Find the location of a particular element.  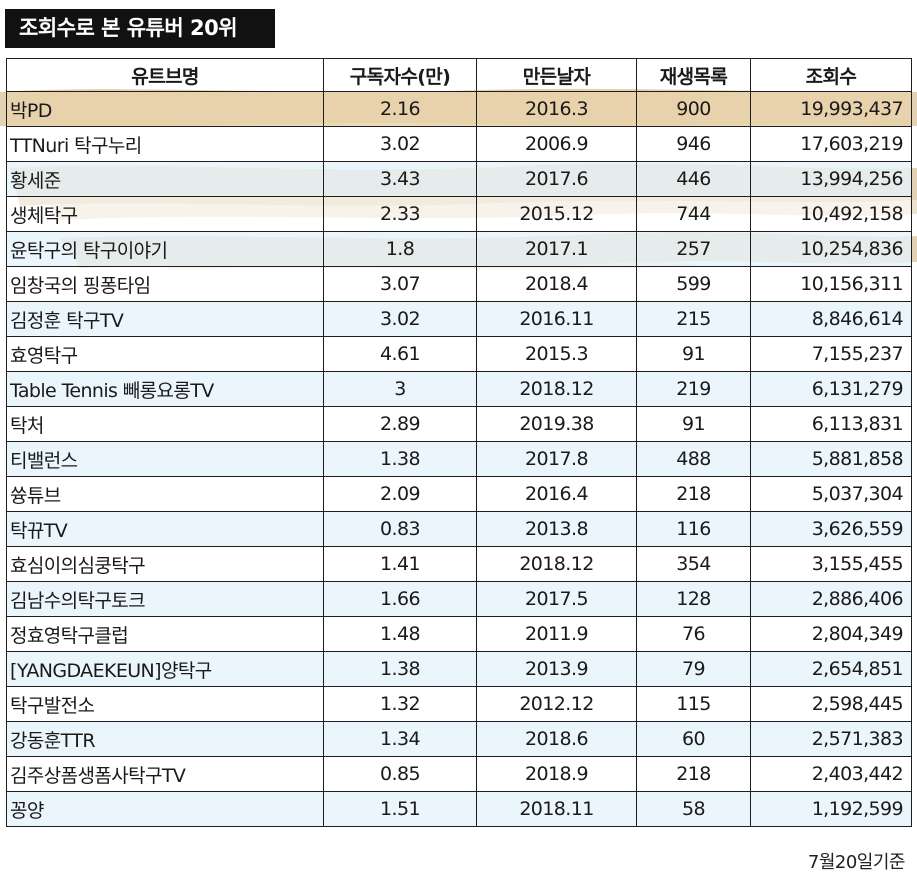

cell-views: 6,113,831 is located at coordinates (831, 424).